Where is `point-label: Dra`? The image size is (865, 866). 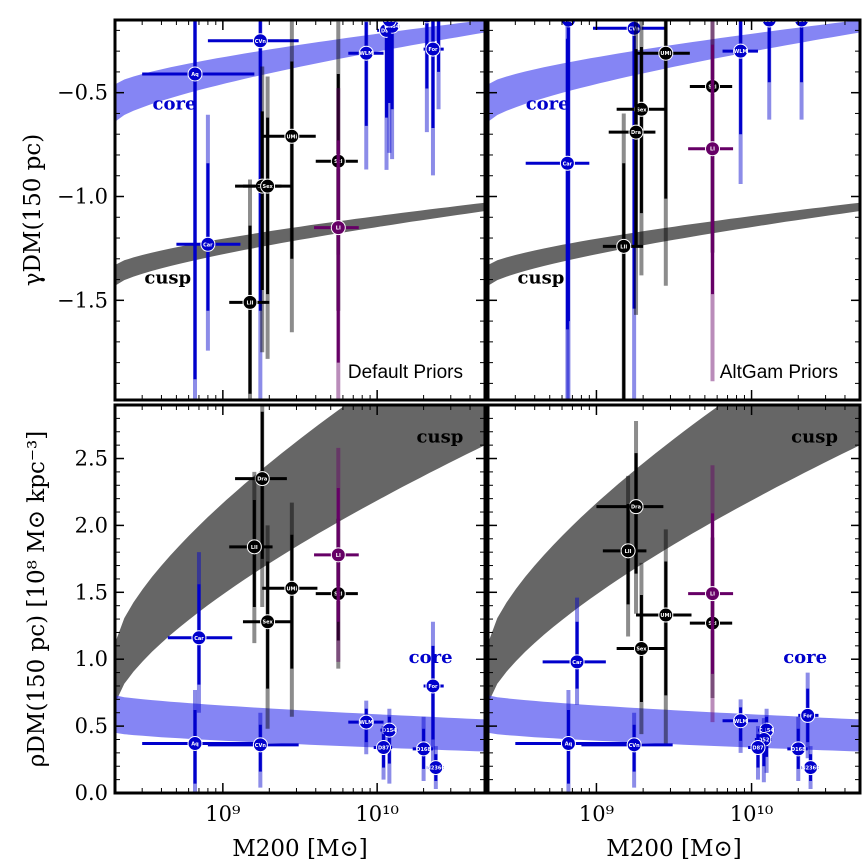
point-label: Dra is located at coordinates (636, 508).